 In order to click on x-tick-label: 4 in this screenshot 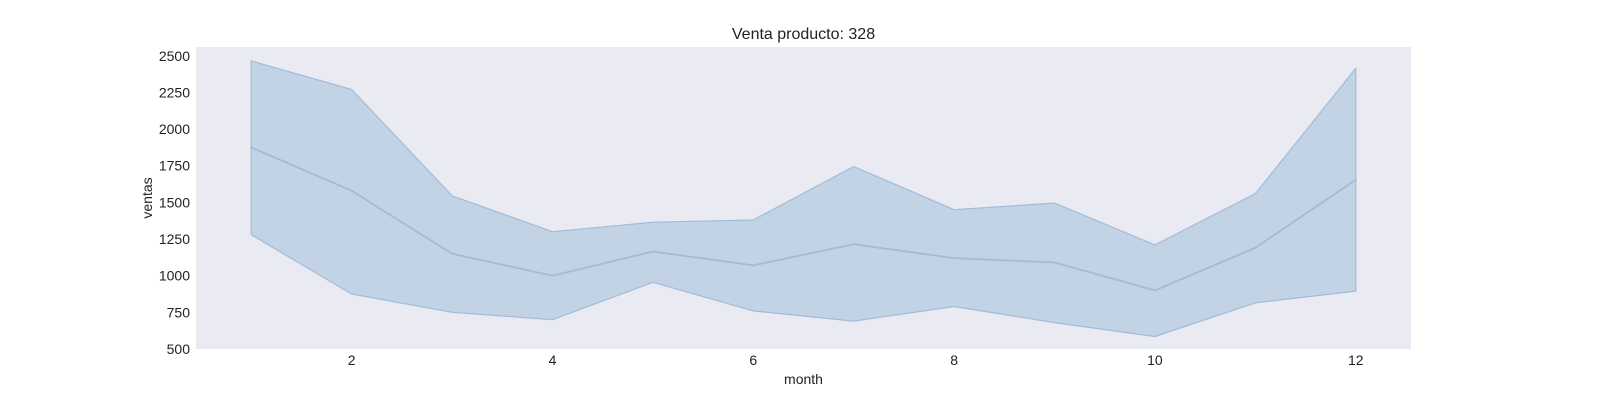, I will do `click(553, 360)`.